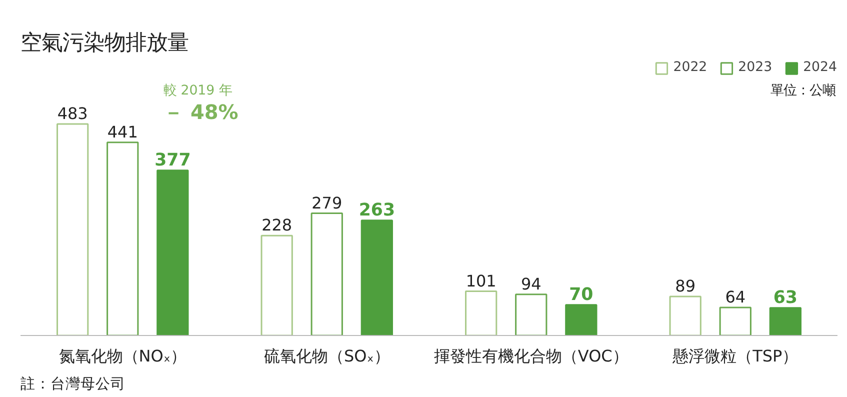  Describe the element at coordinates (327, 356) in the screenshot. I see `x-tick-label: 硫氧化物（SOₓ）` at that location.